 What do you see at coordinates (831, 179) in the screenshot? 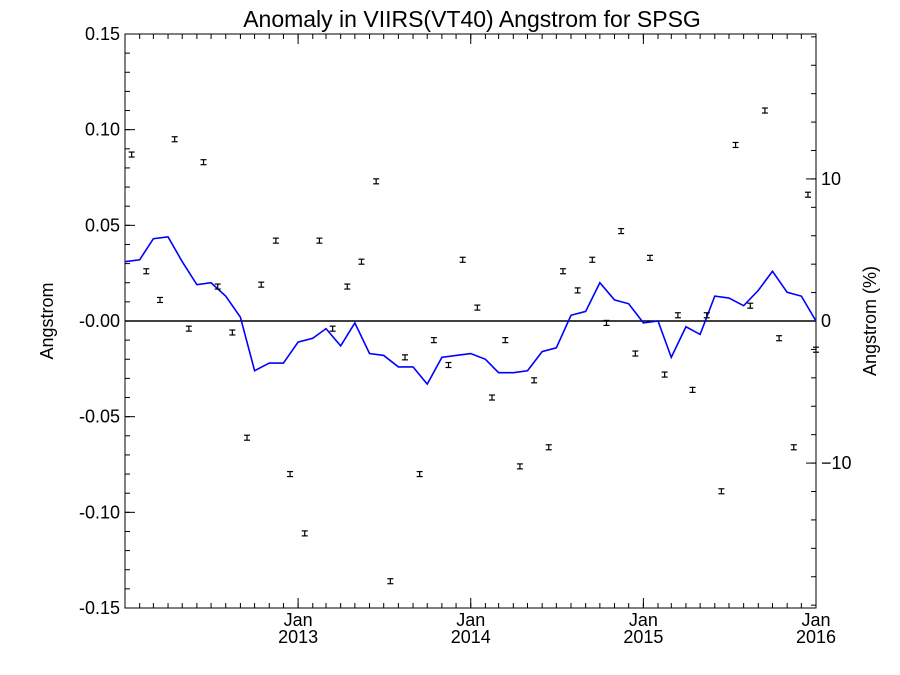
I see `y-tick-label-right: 10` at bounding box center [831, 179].